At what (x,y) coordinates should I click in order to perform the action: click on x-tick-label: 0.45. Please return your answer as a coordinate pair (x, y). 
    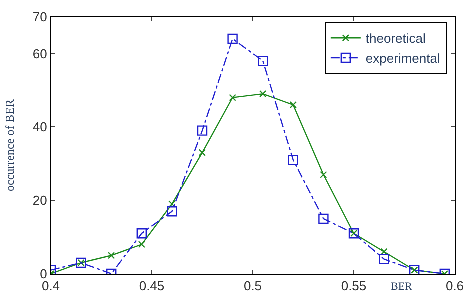
    Looking at the image, I should click on (152, 286).